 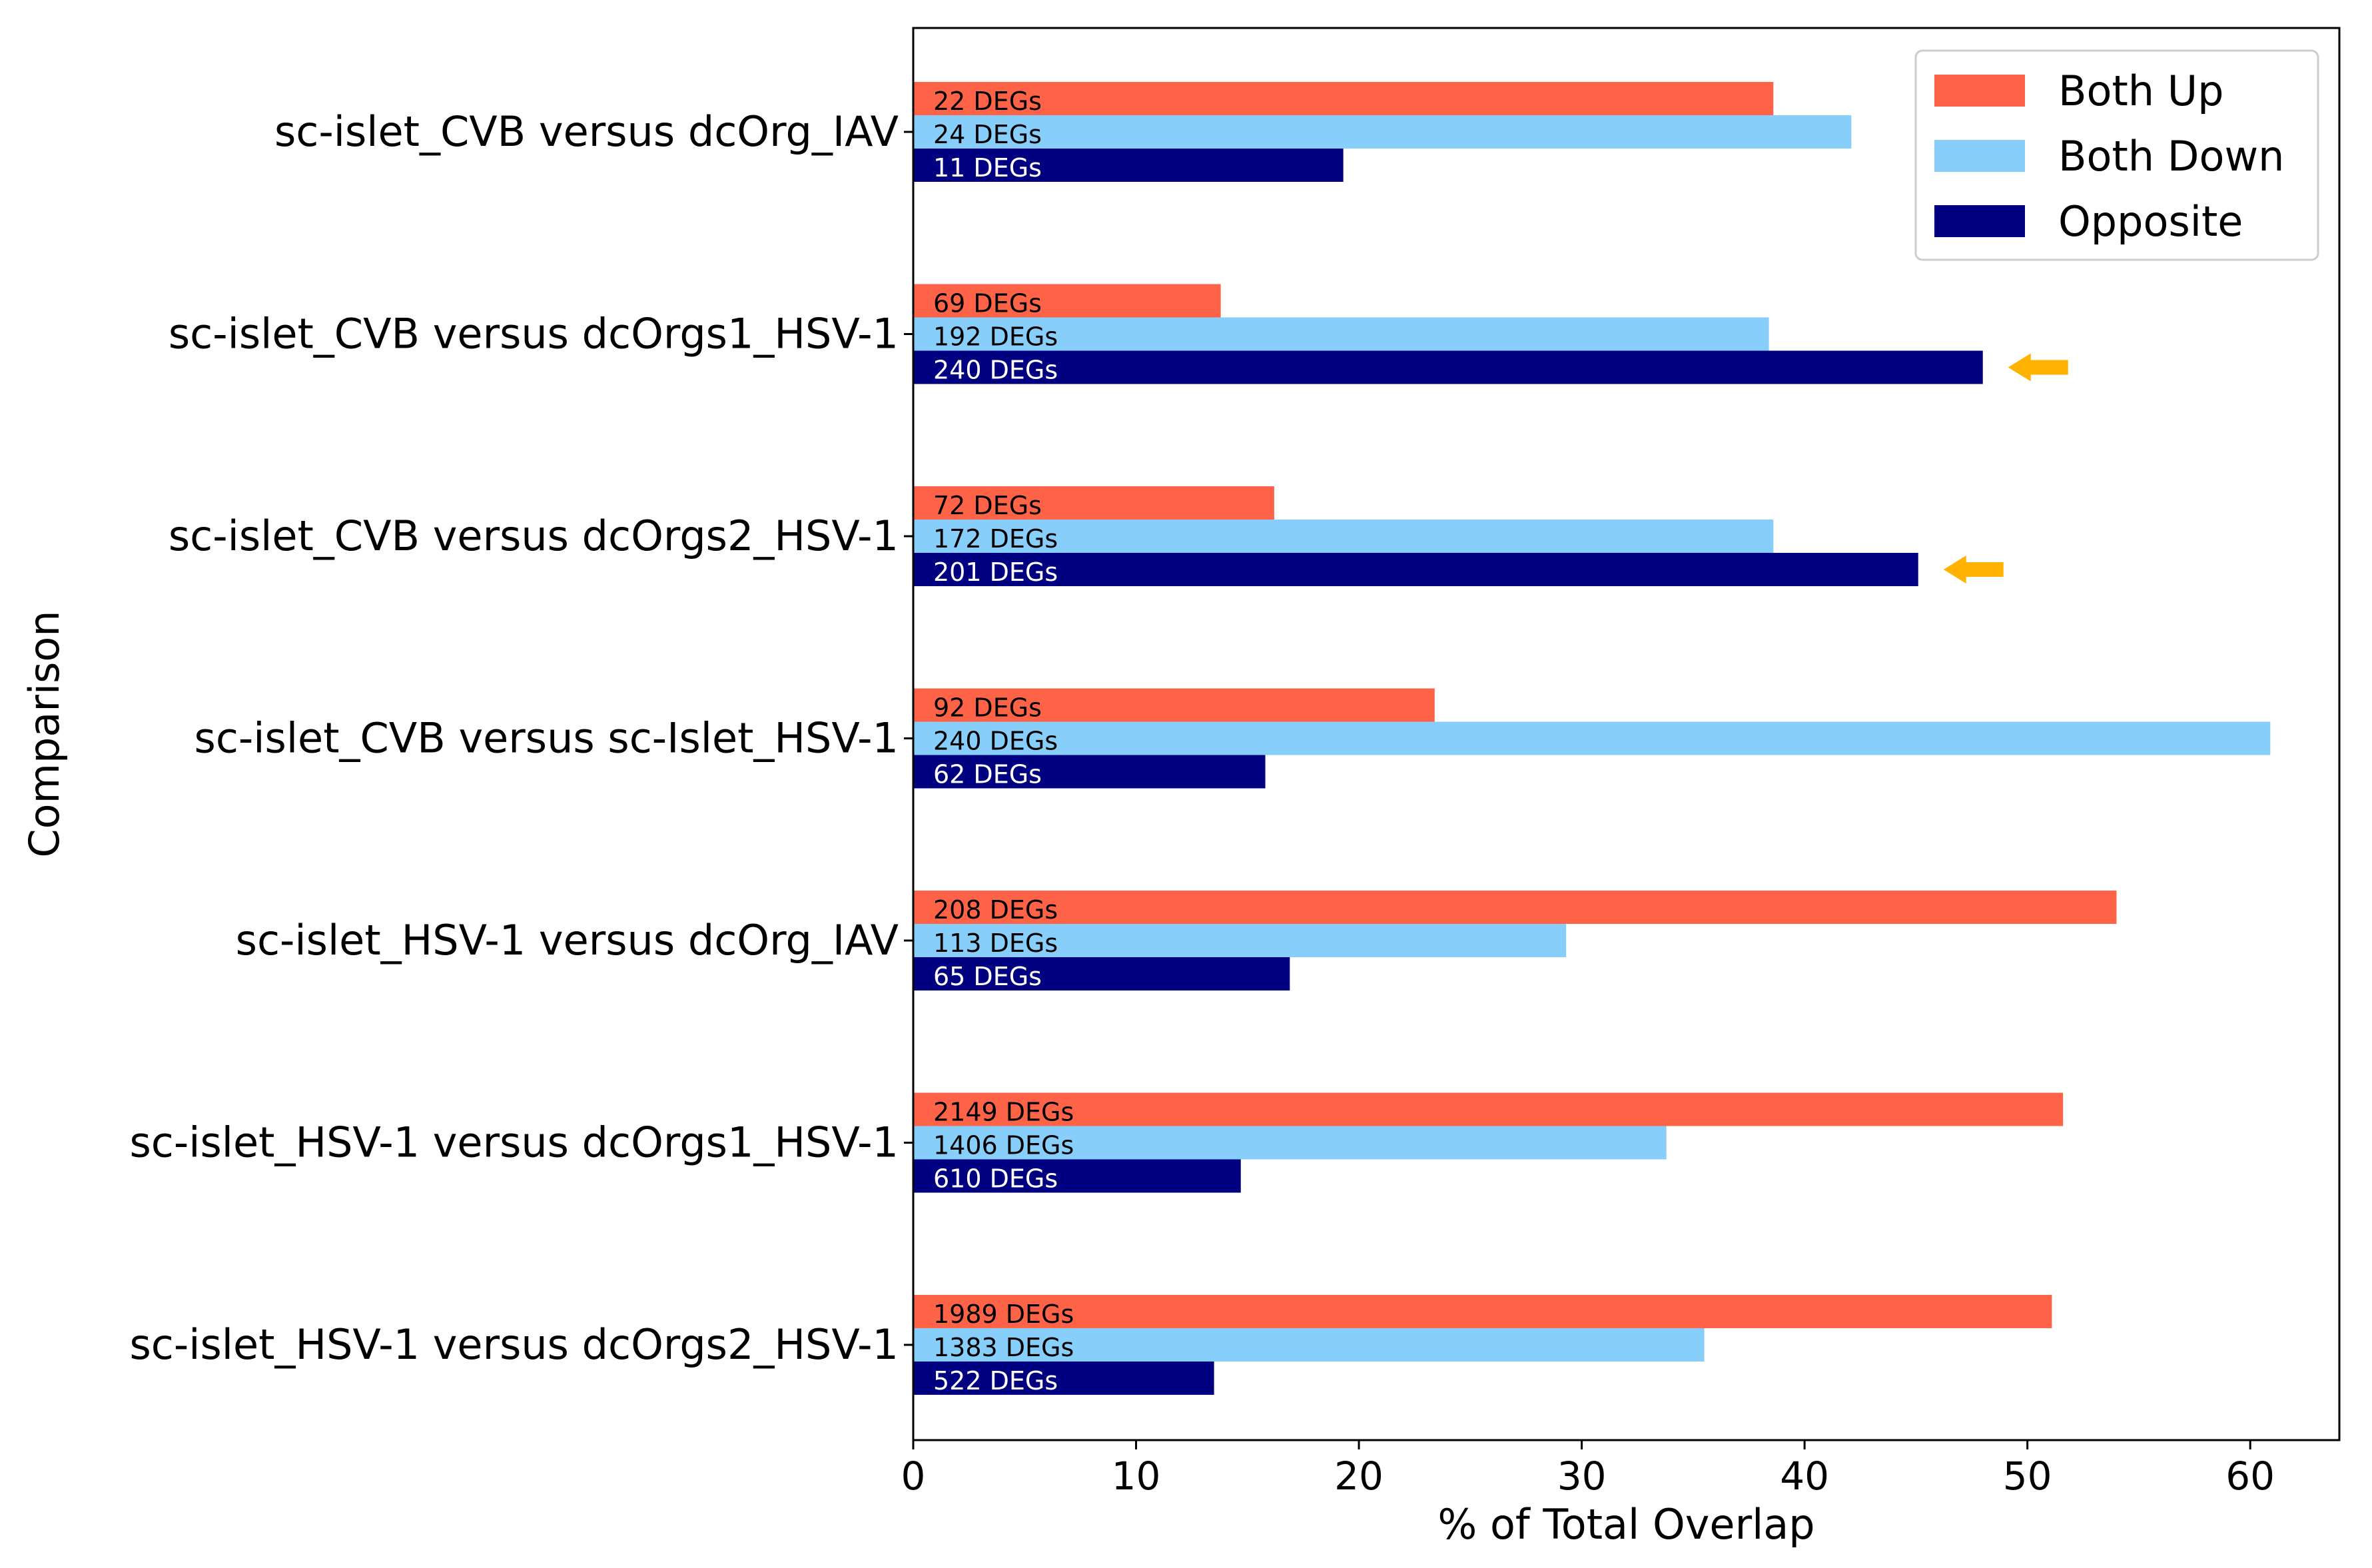 I want to click on bar-data-label: 1383 DEGs, so click(x=1004, y=1347).